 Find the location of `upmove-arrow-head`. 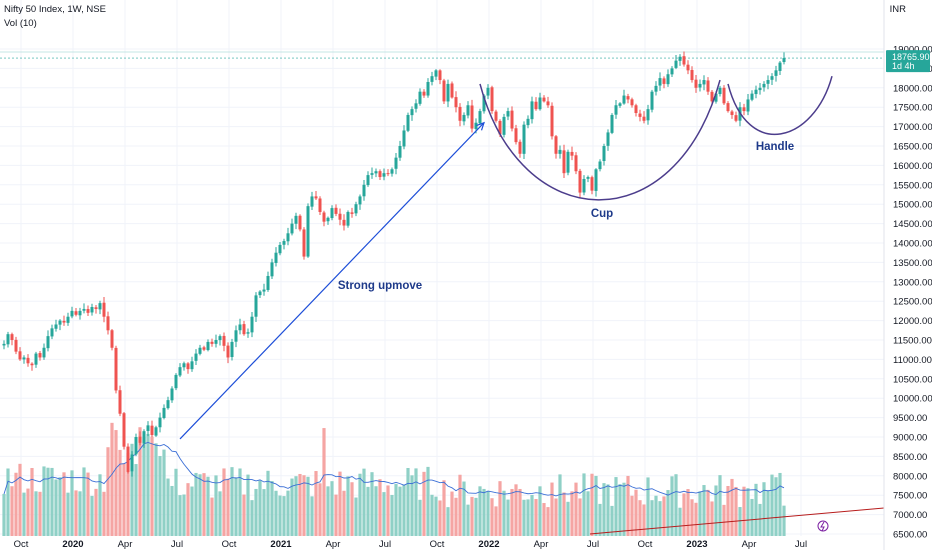

upmove-arrow-head is located at coordinates (480, 126).